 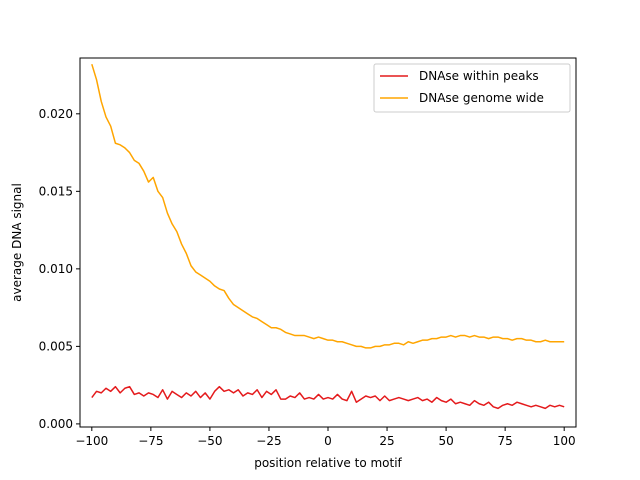 What do you see at coordinates (91, 441) in the screenshot?
I see `x-tick-label: −100` at bounding box center [91, 441].